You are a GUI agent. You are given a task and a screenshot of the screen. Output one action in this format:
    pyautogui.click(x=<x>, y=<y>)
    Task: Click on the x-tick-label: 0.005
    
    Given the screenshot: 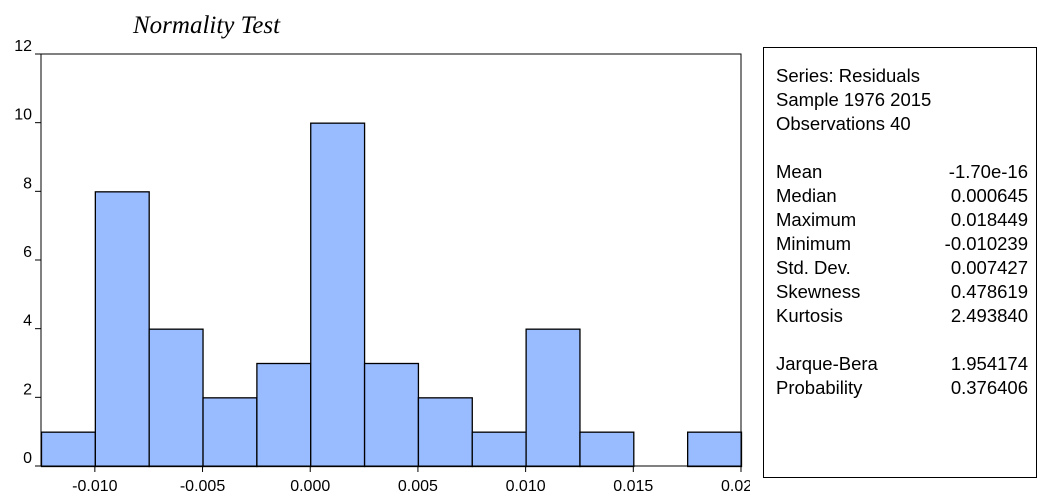 What is the action you would take?
    pyautogui.click(x=418, y=486)
    